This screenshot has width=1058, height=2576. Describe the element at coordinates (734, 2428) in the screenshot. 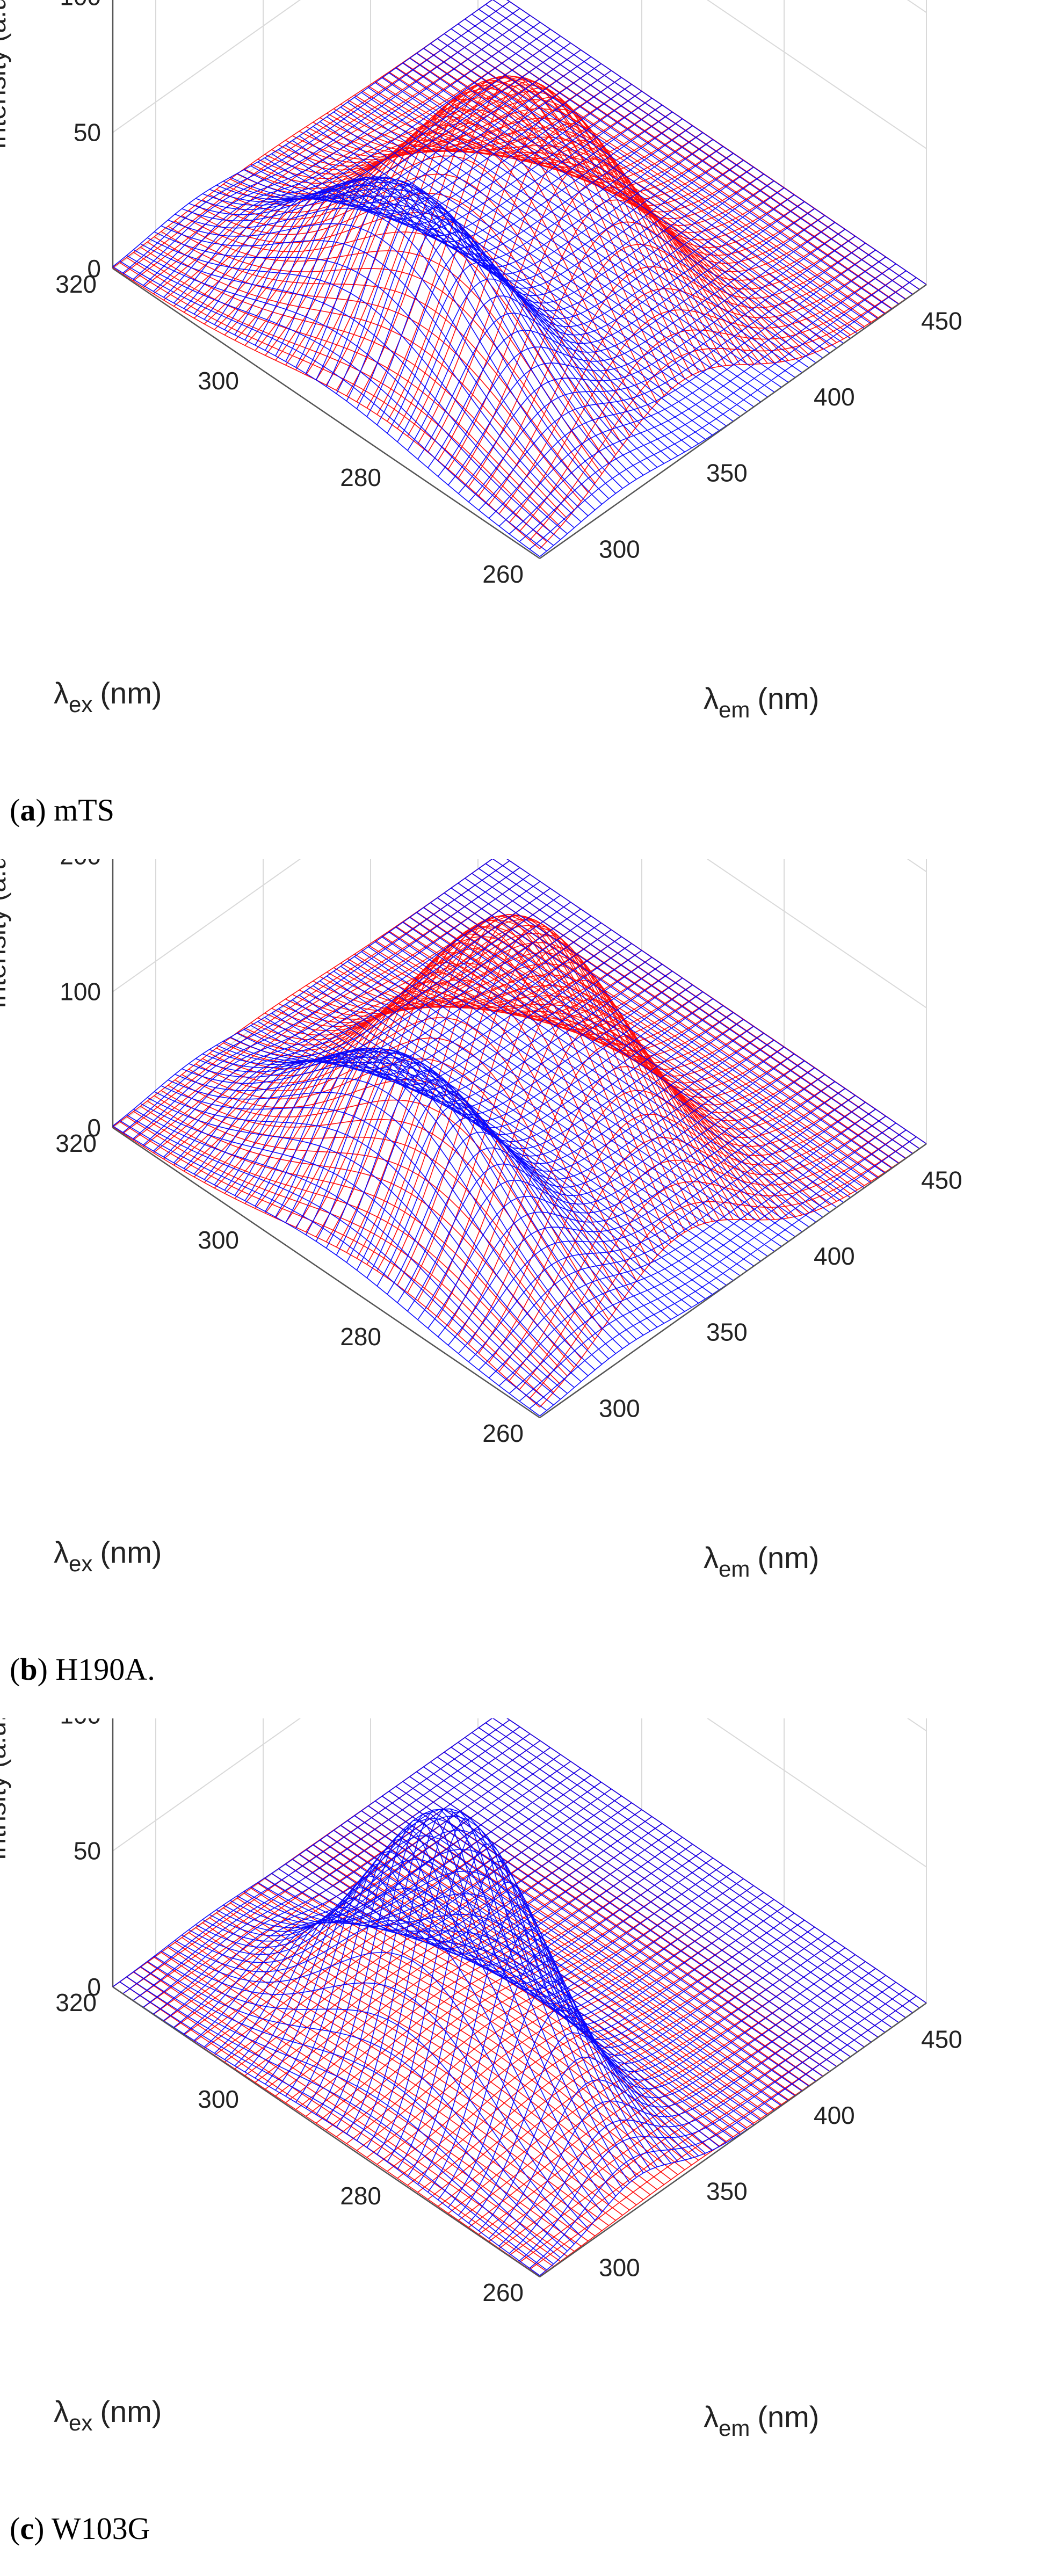

I see `em-axis-label-subscript: em` at that location.